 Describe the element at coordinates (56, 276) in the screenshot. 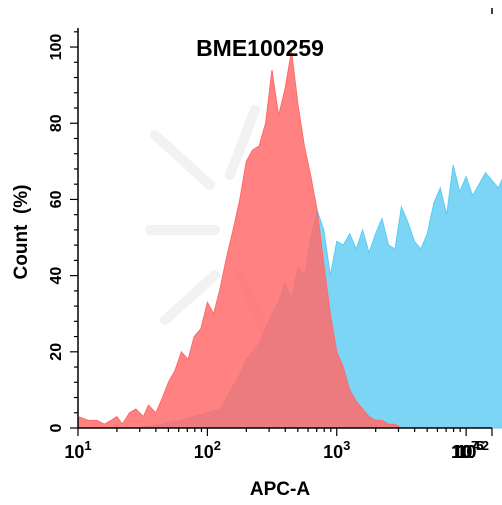

I see `y-tick-label: 40` at that location.